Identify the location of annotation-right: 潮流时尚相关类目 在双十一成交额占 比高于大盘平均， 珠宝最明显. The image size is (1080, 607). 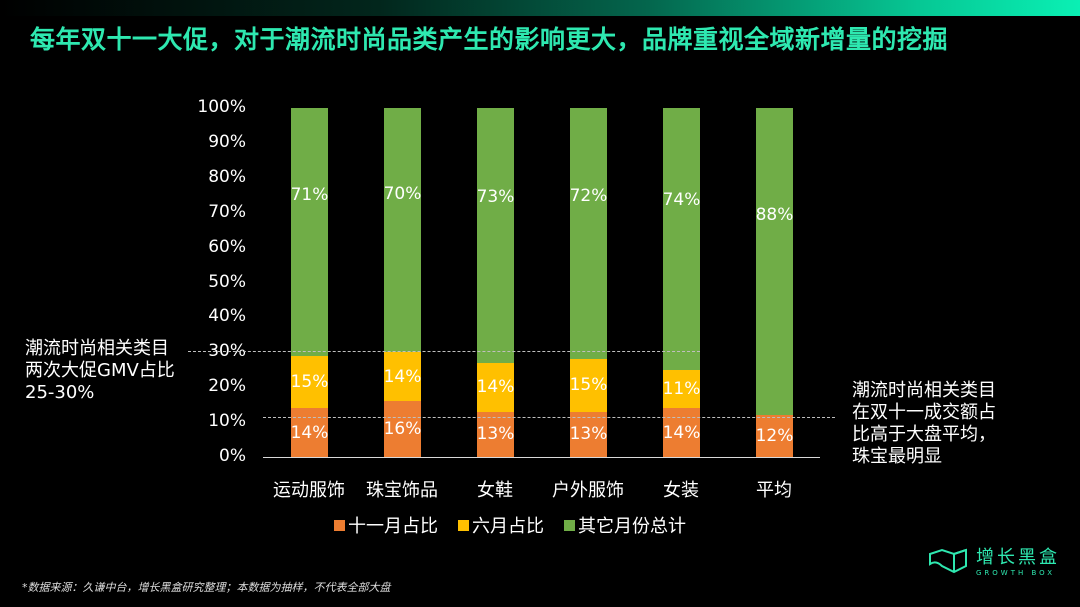
(924, 424).